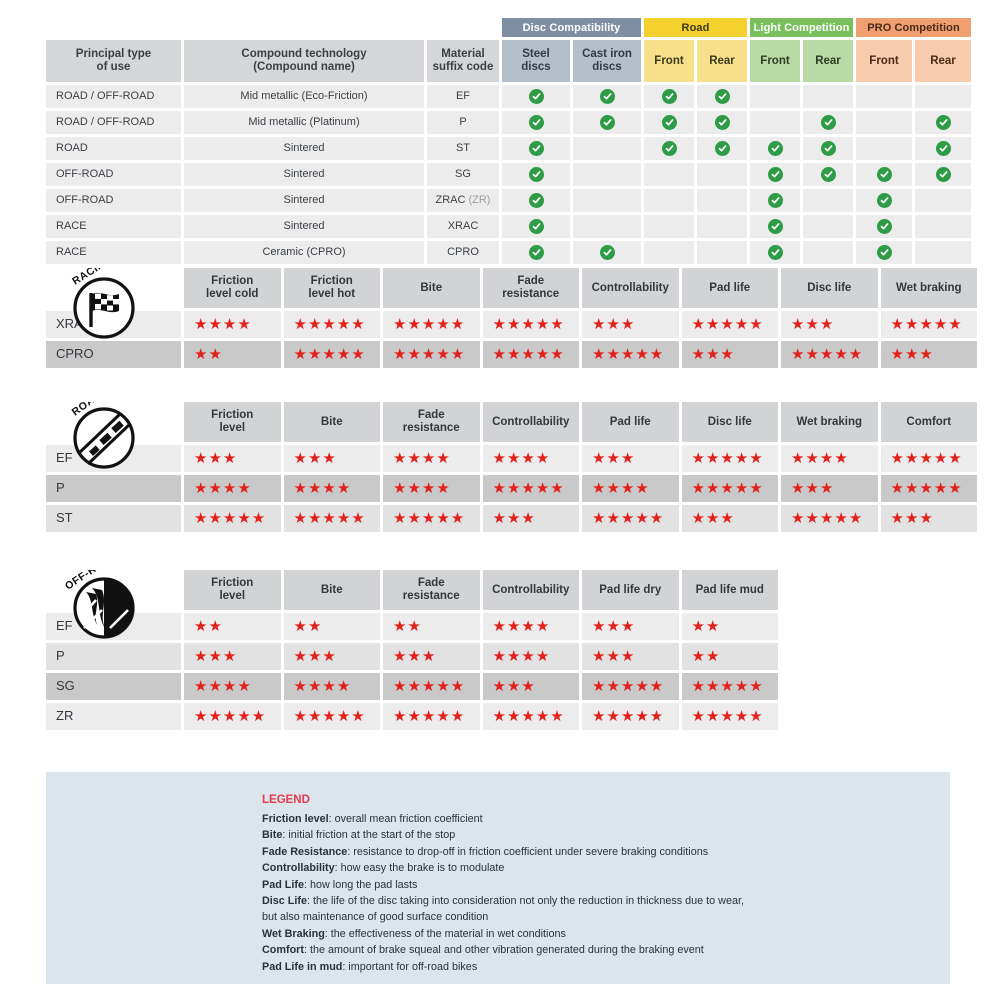 The image size is (1000, 1000). I want to click on table-row: EF ★★★ ★★★ ★★★★ ★★★★ ★★★ ★★★★★ ★★★★ ★★★★★, so click(511, 458).